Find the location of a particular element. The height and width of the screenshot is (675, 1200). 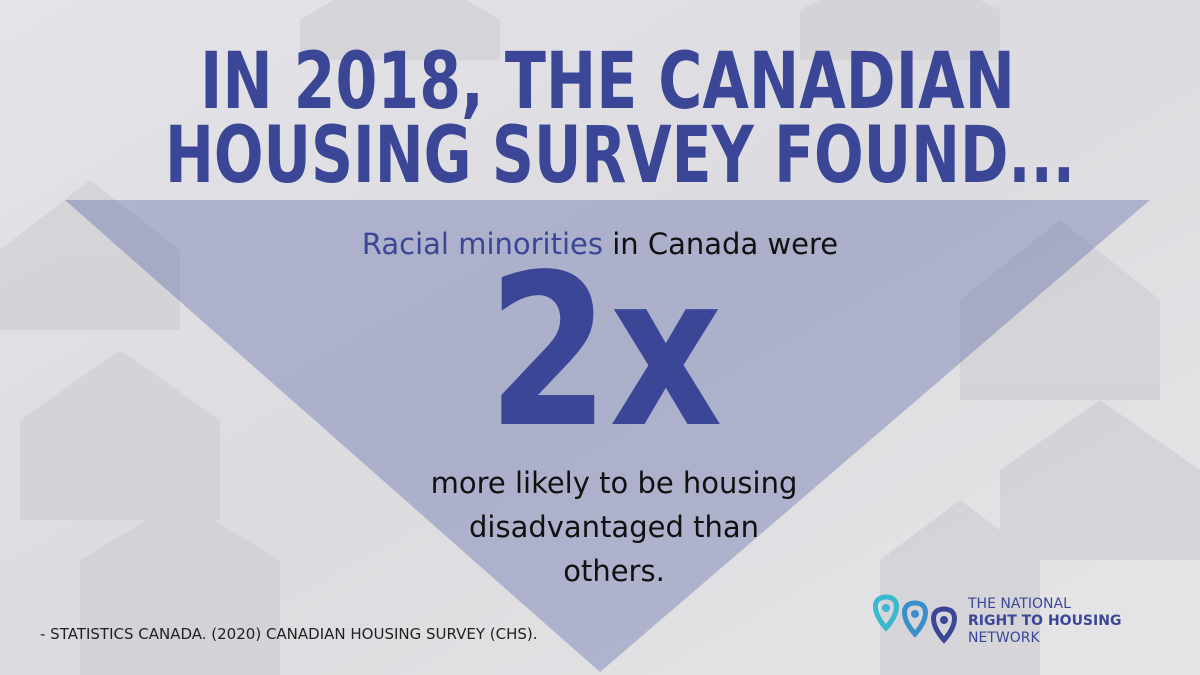

lead-text: Racial minorities in Canada were is located at coordinates (600, 244).